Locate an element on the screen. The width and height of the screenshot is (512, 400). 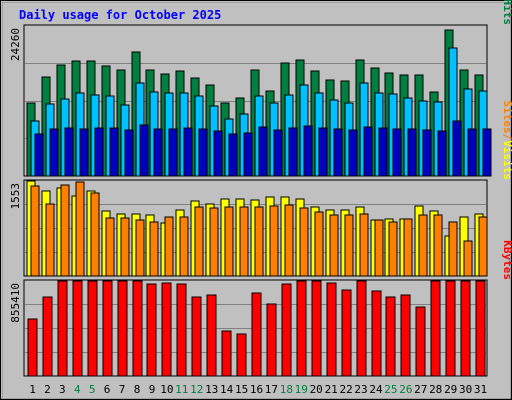
x-tick-label: 7 is located at coordinates (122, 389).